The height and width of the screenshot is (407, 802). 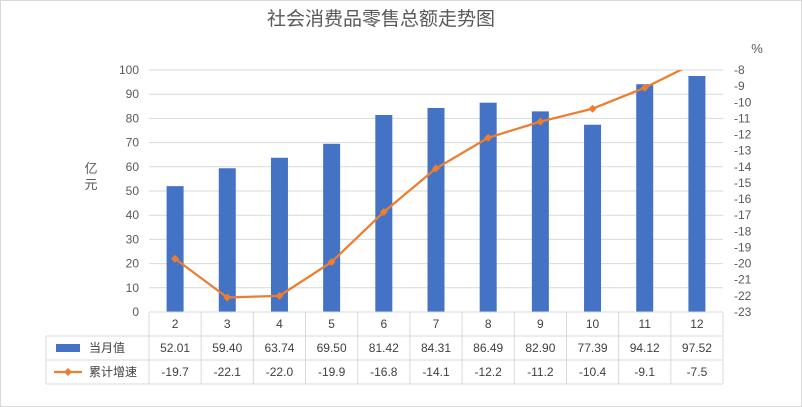 I want to click on bar-value-cell: 63.74, so click(x=279, y=348).